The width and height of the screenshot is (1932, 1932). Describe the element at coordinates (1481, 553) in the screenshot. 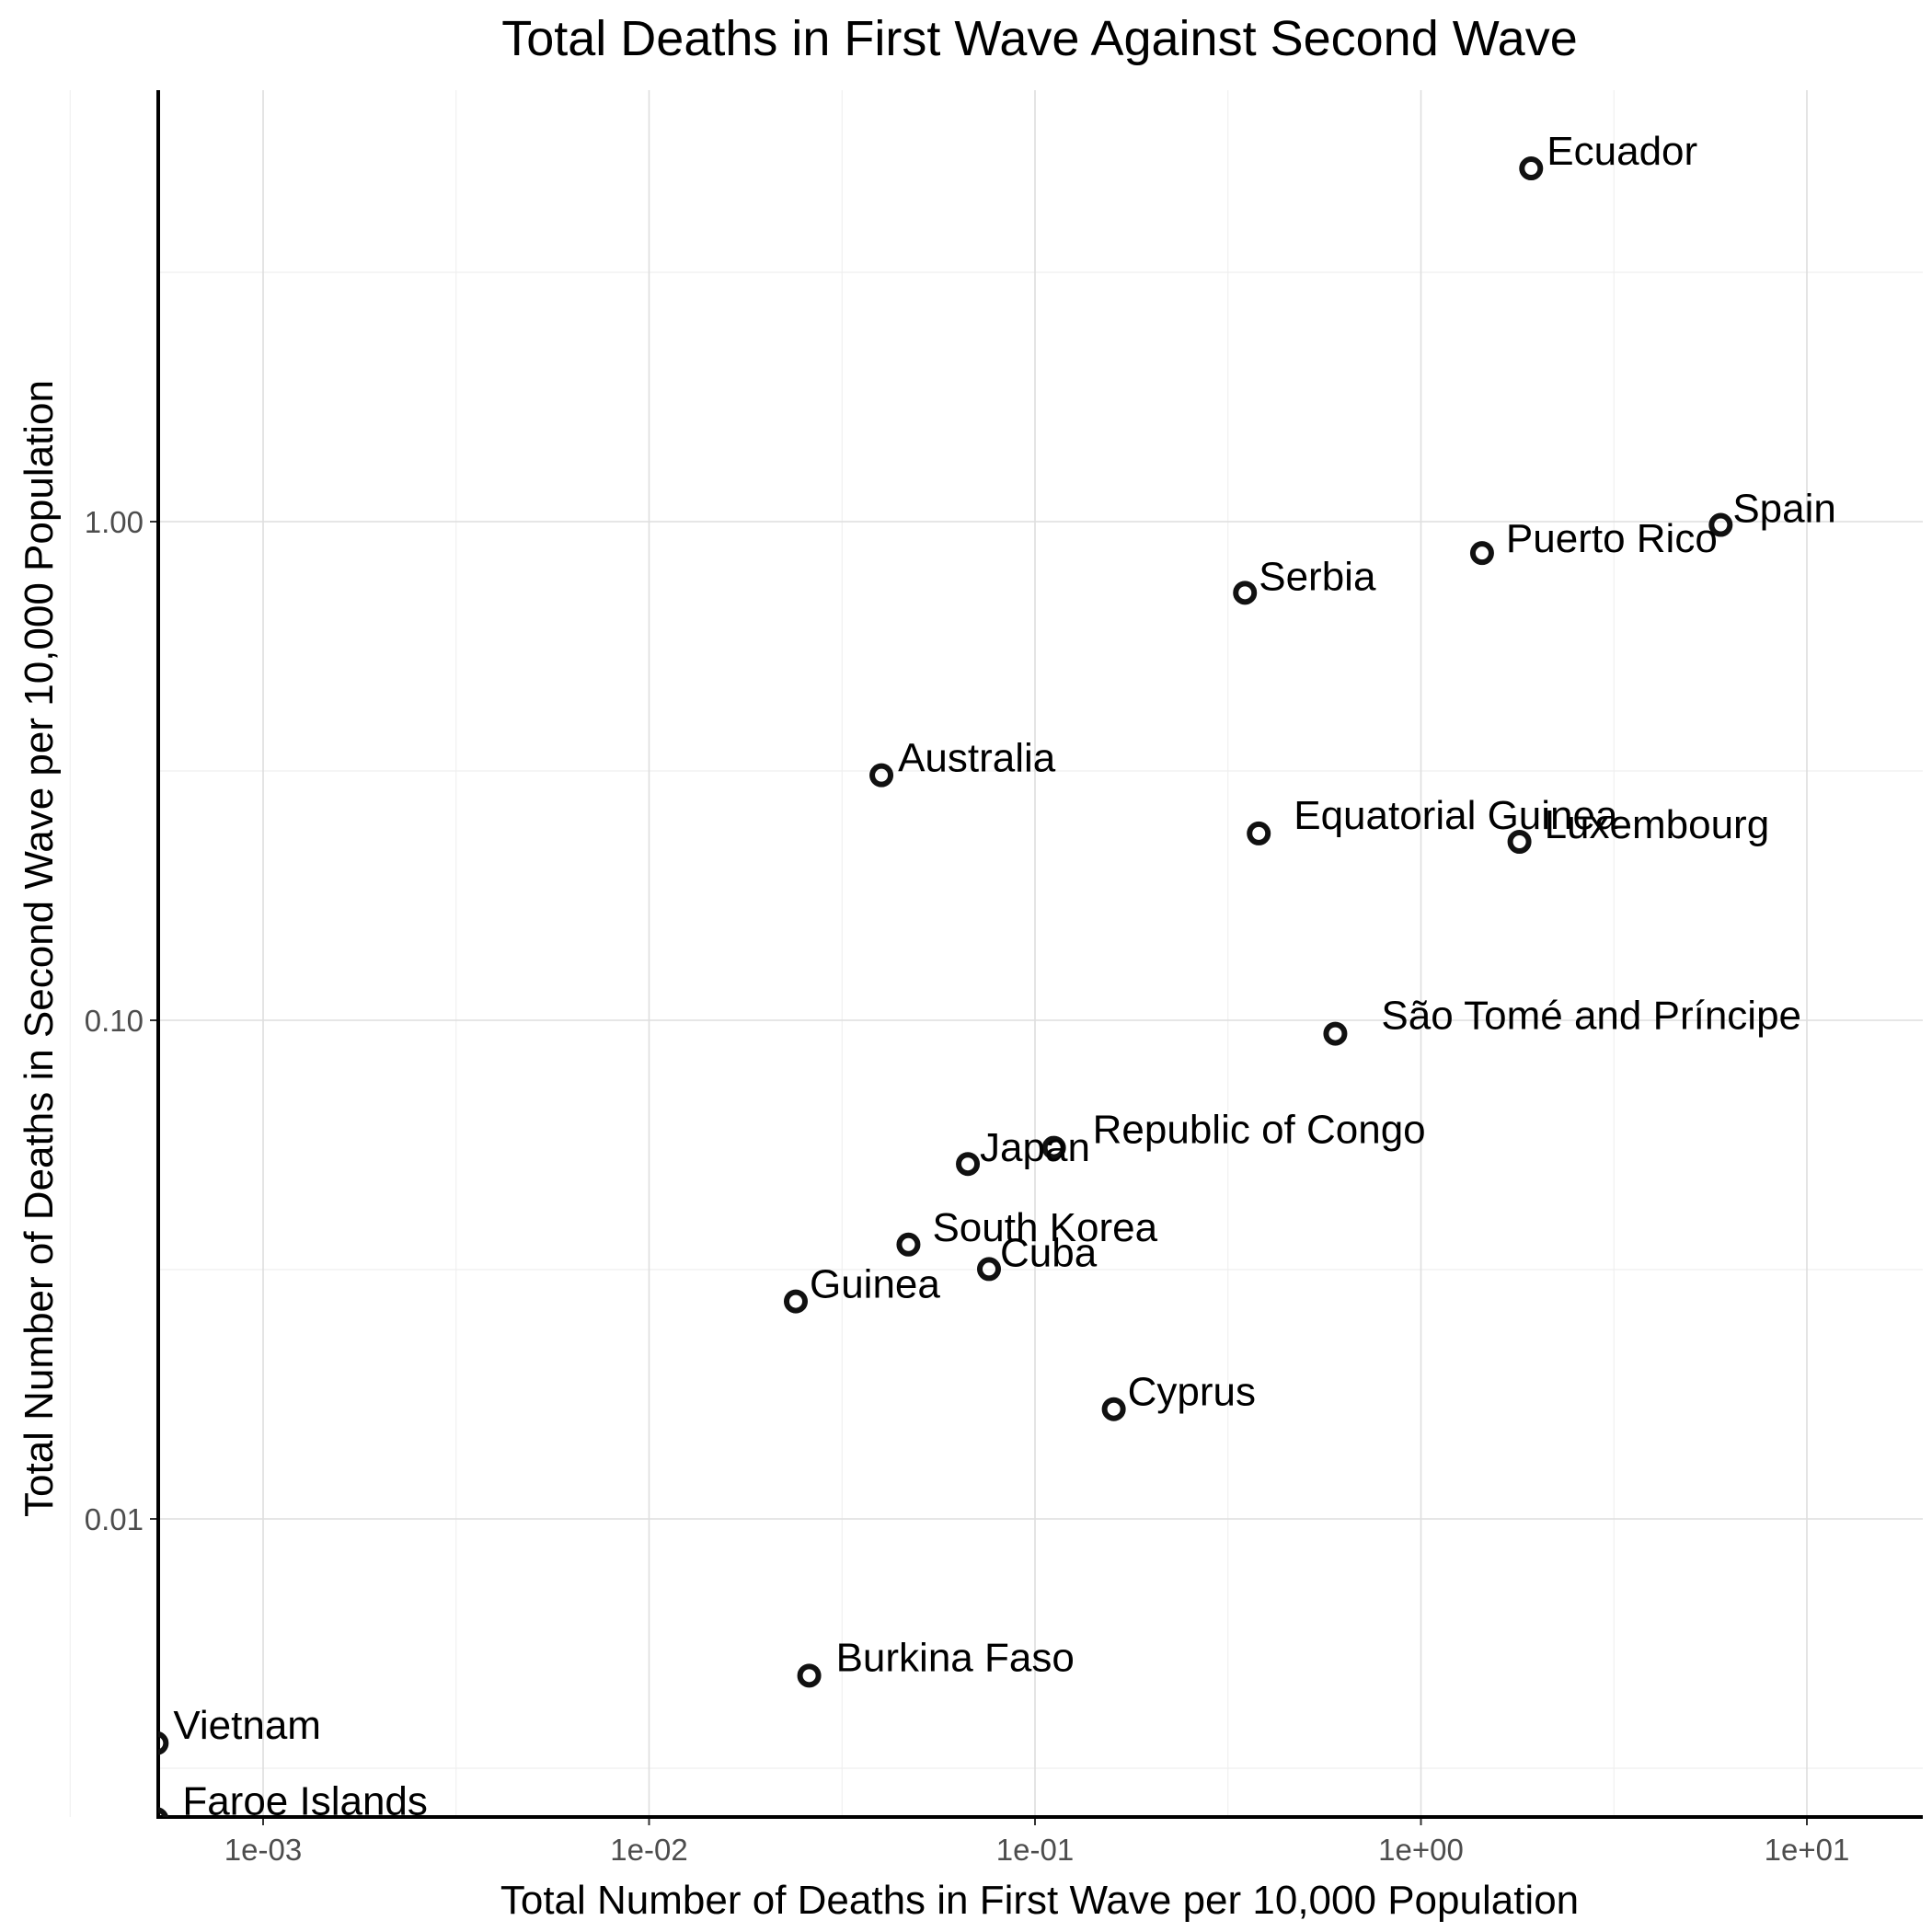

I see `point-puerto-rico` at that location.